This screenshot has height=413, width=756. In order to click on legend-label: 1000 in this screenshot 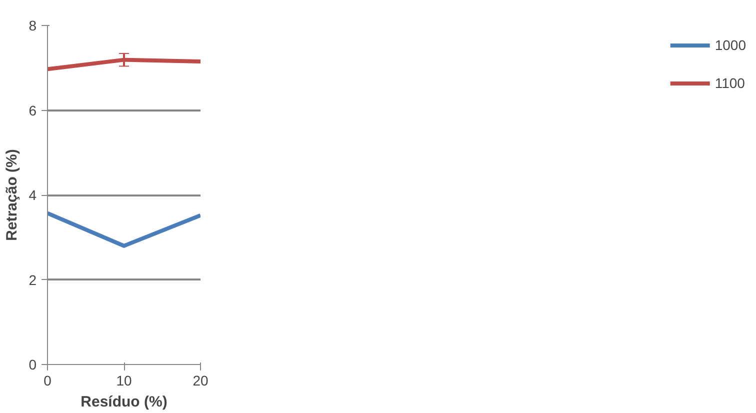, I will do `click(730, 45)`.